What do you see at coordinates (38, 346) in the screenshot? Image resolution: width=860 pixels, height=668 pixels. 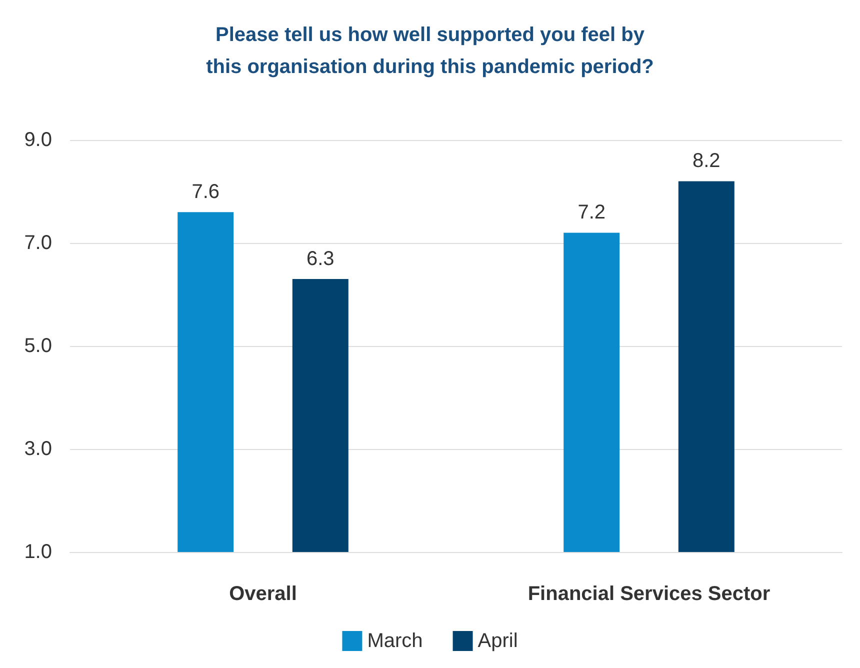 I see `y-tick-label: 5.0` at bounding box center [38, 346].